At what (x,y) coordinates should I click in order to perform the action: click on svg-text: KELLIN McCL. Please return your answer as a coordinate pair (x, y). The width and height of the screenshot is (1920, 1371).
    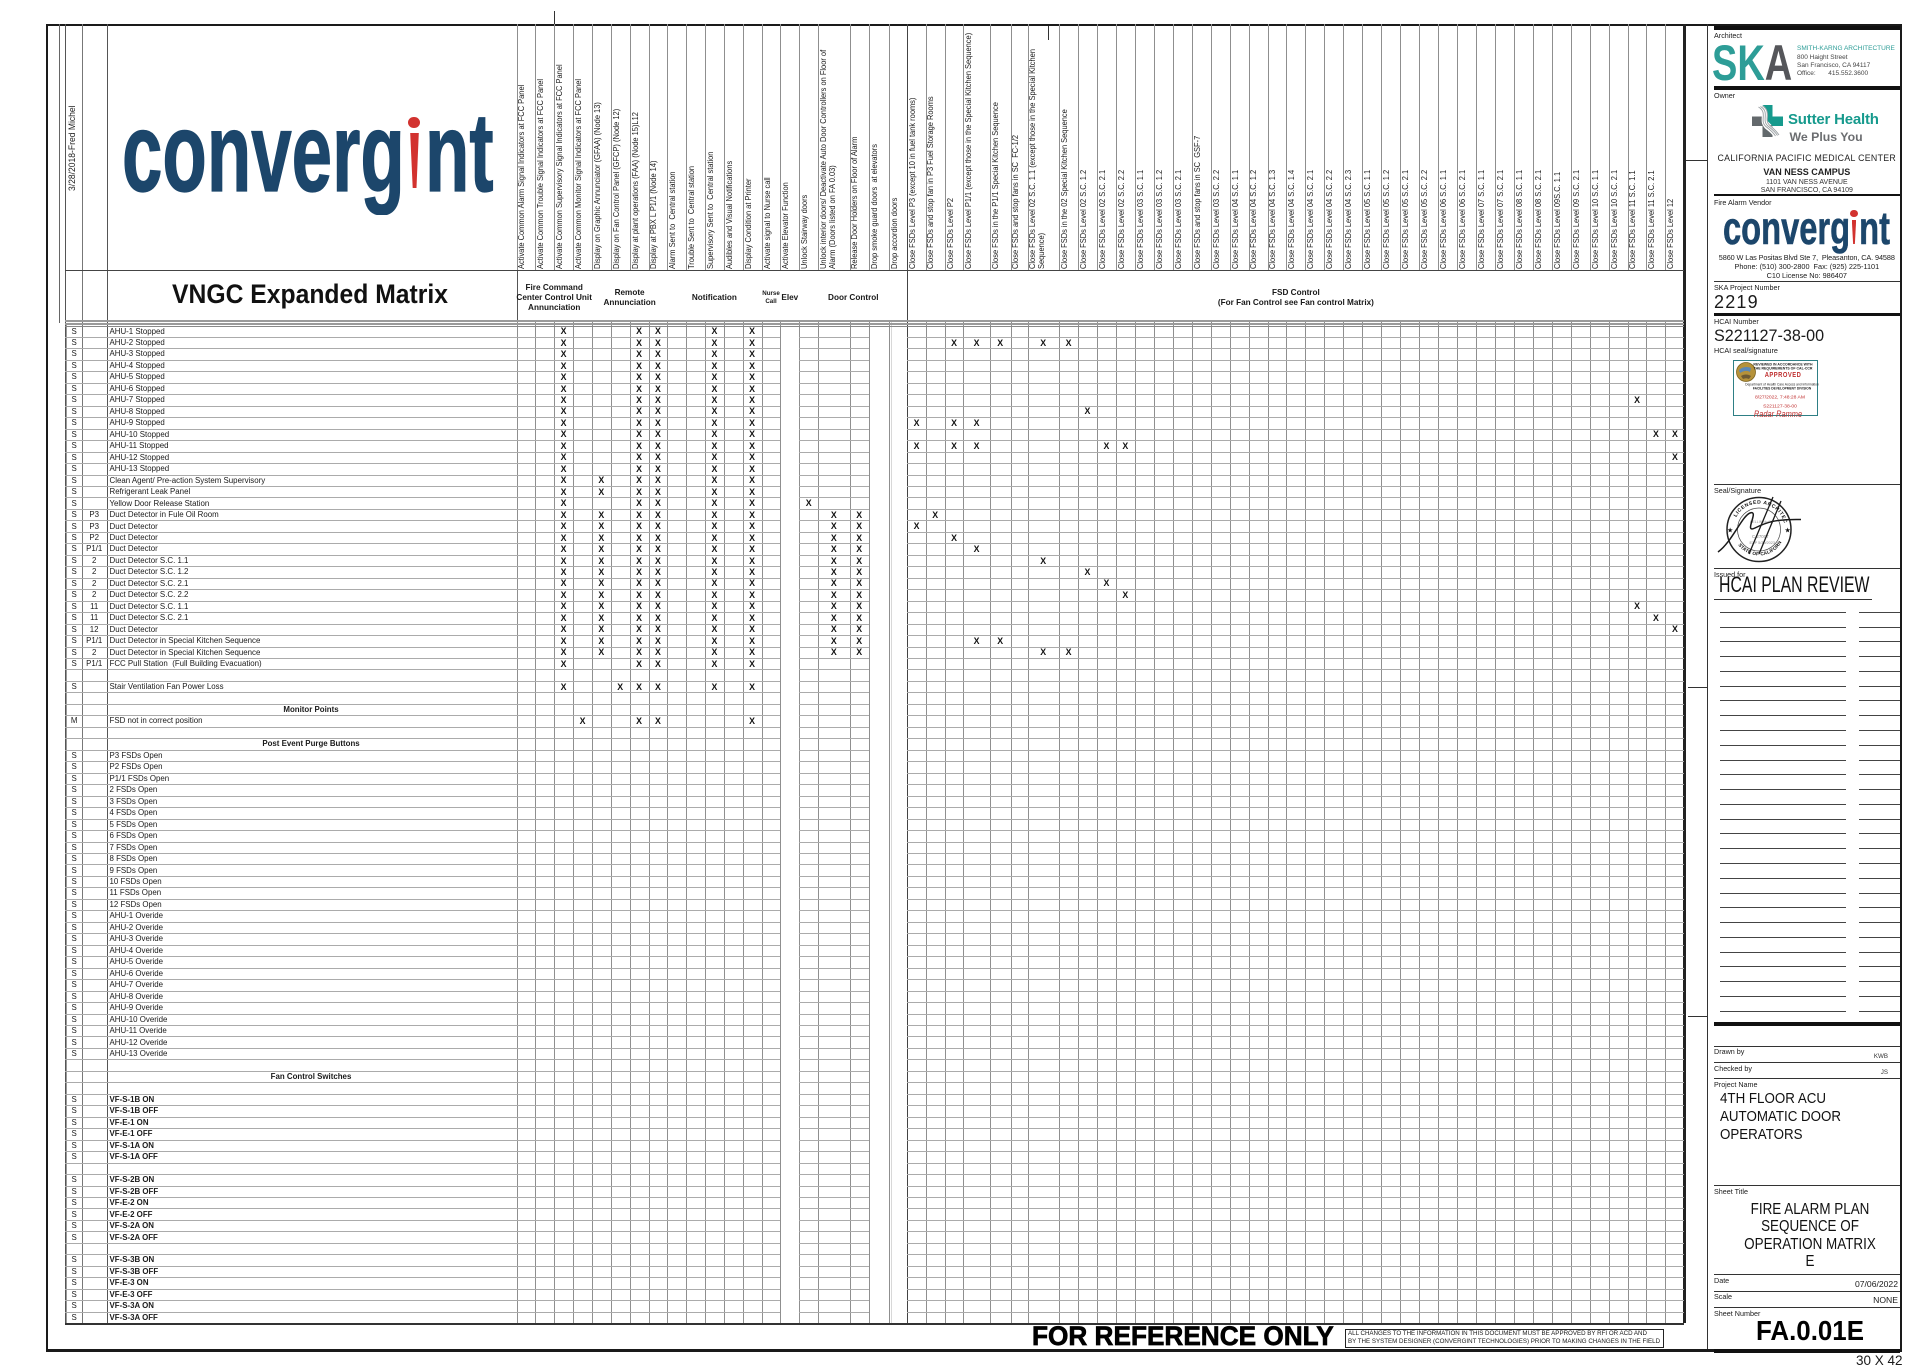
    Looking at the image, I should click on (1761, 522).